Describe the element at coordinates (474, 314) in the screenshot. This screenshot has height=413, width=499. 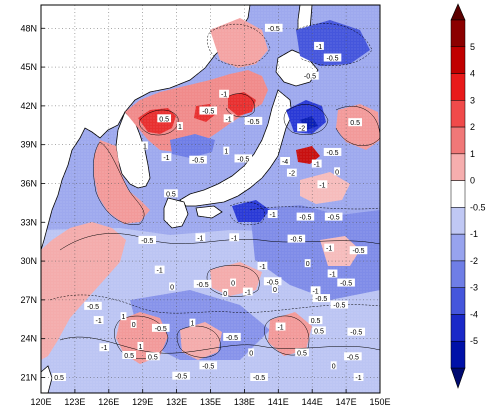
I see `colorbar-label: -4` at that location.